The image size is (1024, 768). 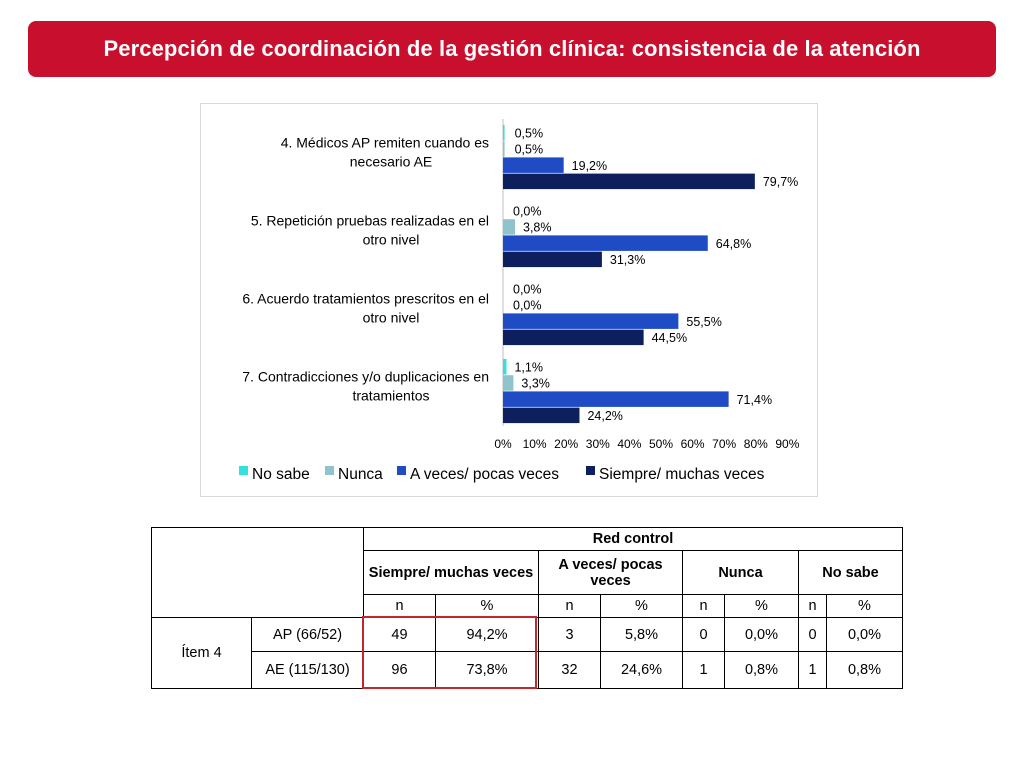 What do you see at coordinates (589, 166) in the screenshot?
I see `data-label: 19,2%` at bounding box center [589, 166].